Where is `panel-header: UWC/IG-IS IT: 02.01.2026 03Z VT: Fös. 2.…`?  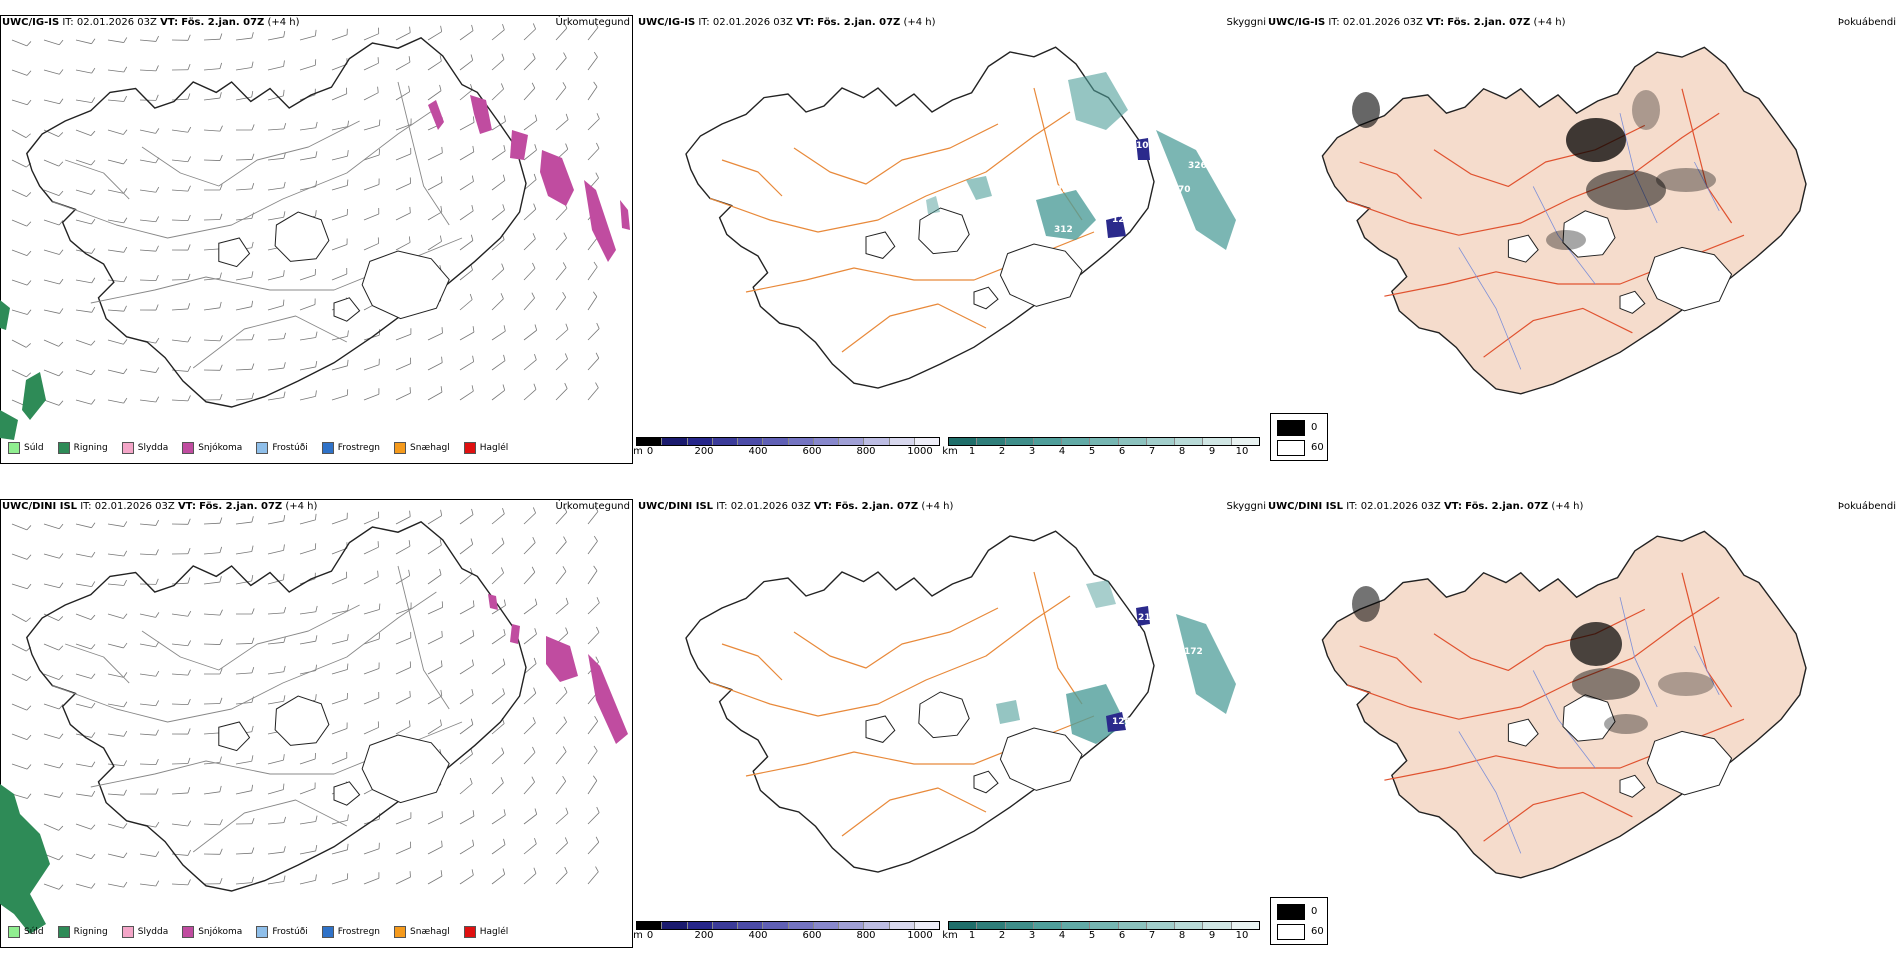 panel-header: UWC/IG-IS IT: 02.01.2026 03Z VT: Fös. 2.… is located at coordinates (1417, 22).